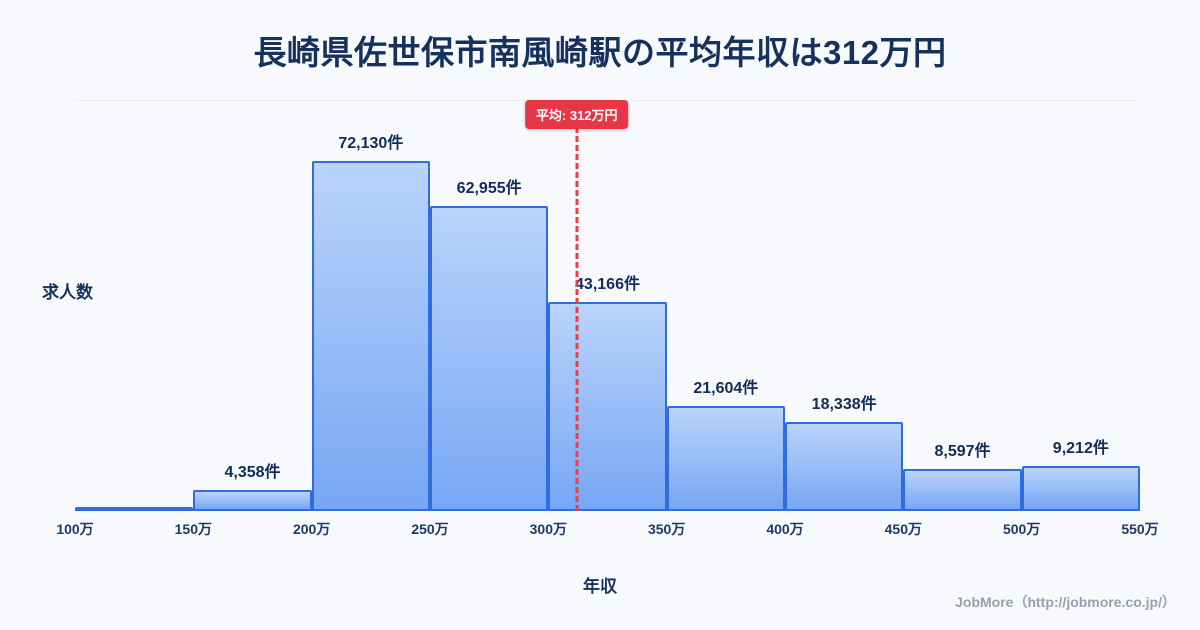 Image resolution: width=1200 pixels, height=630 pixels. Describe the element at coordinates (489, 188) in the screenshot. I see `bar-value-label: 62,955件` at that location.